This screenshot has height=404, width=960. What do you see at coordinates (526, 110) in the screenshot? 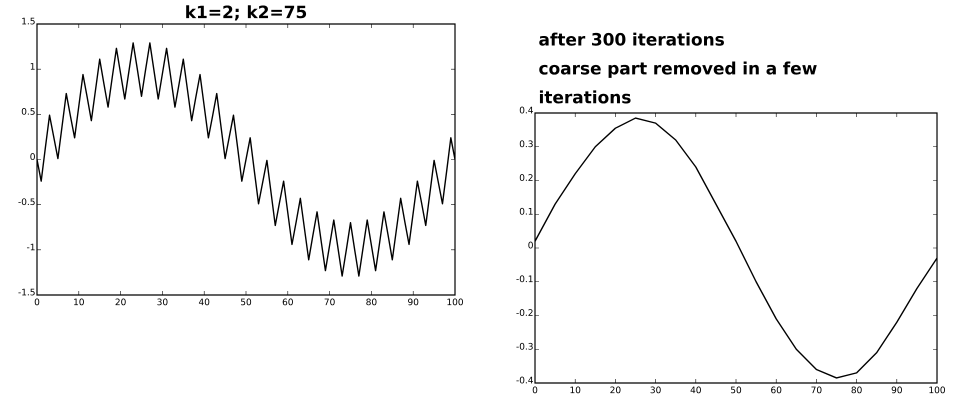
I see `y-tick-label: 0.4` at bounding box center [526, 110].